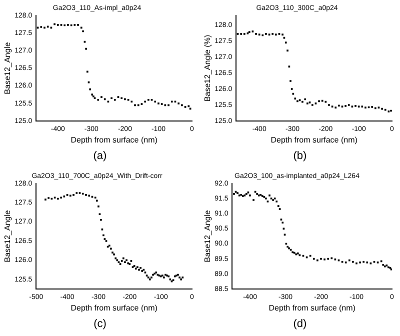  What do you see at coordinates (207, 68) in the screenshot?
I see `y-axis-title: Base12_Angle (%)` at bounding box center [207, 68].